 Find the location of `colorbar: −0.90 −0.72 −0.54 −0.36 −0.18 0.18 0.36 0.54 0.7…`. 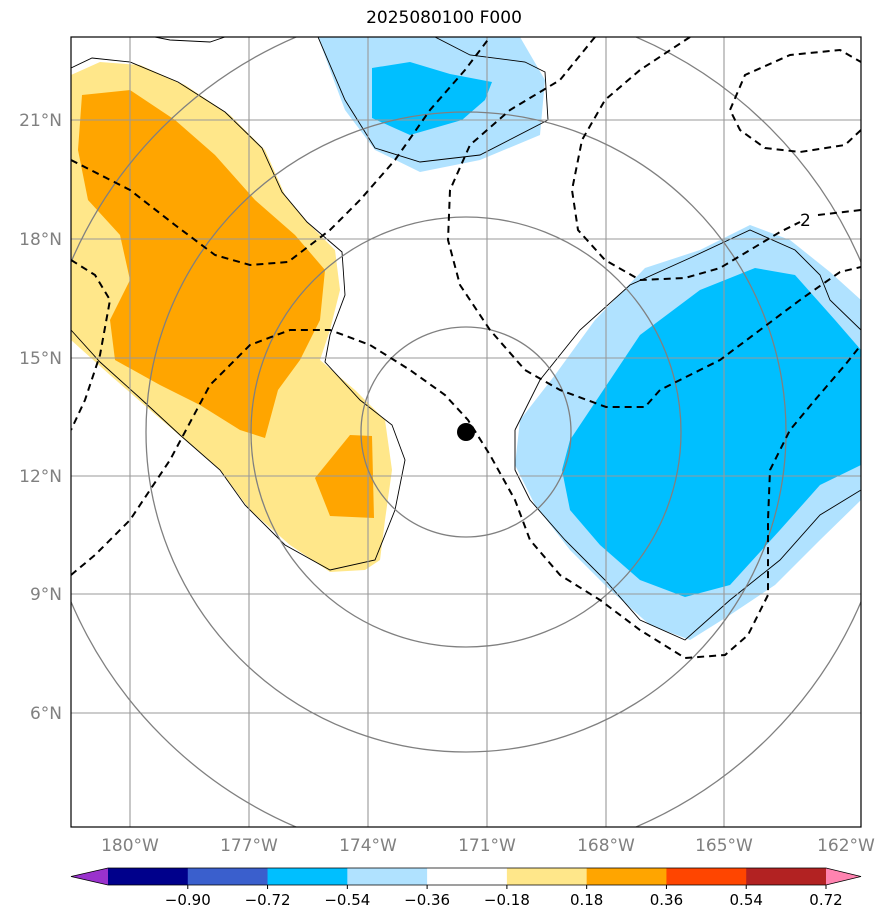

colorbar: −0.90 −0.72 −0.54 −0.36 −0.18 0.18 0.36 0.54 0.7… is located at coordinates (466, 888).